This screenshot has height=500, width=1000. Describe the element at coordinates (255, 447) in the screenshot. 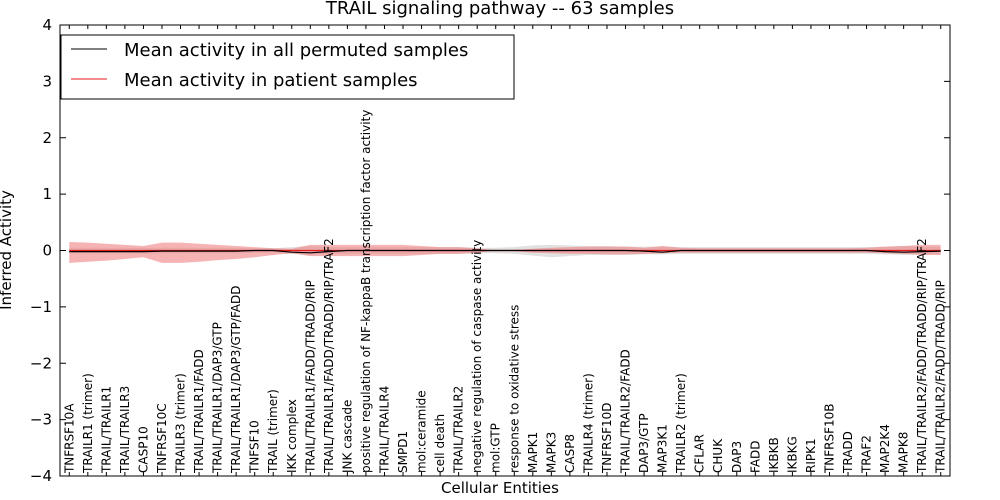

I see `x-category-label: TNFSF10` at that location.